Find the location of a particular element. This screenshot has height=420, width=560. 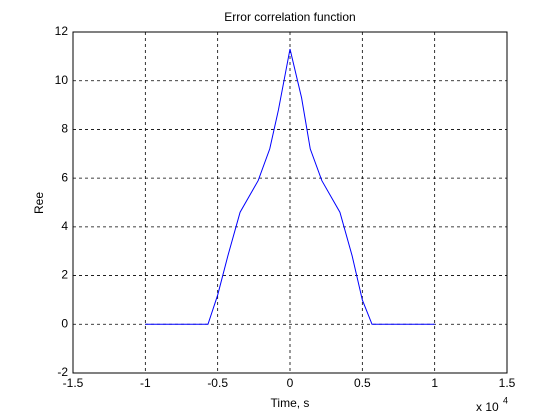

x-axis-label: Time, s is located at coordinates (290, 403).